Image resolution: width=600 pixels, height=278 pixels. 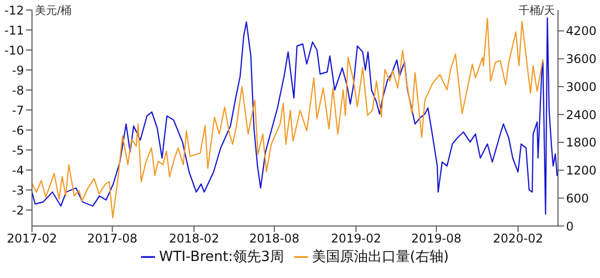 I want to click on y-tick-label: -5, so click(x=18, y=150).